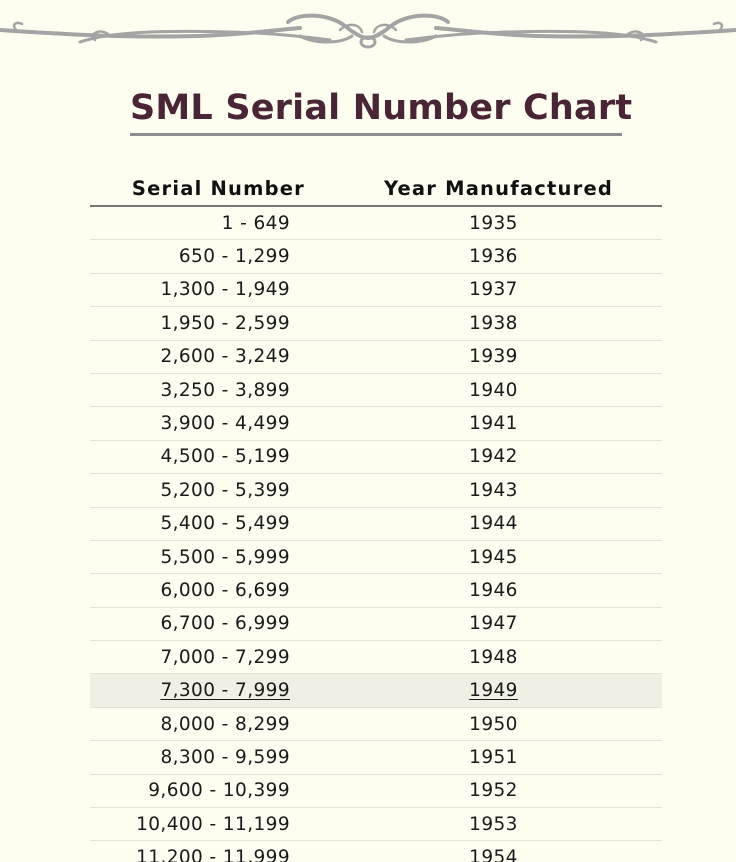 The width and height of the screenshot is (736, 862). I want to click on serial-range-text: 9,600 - 10,399, so click(219, 791).